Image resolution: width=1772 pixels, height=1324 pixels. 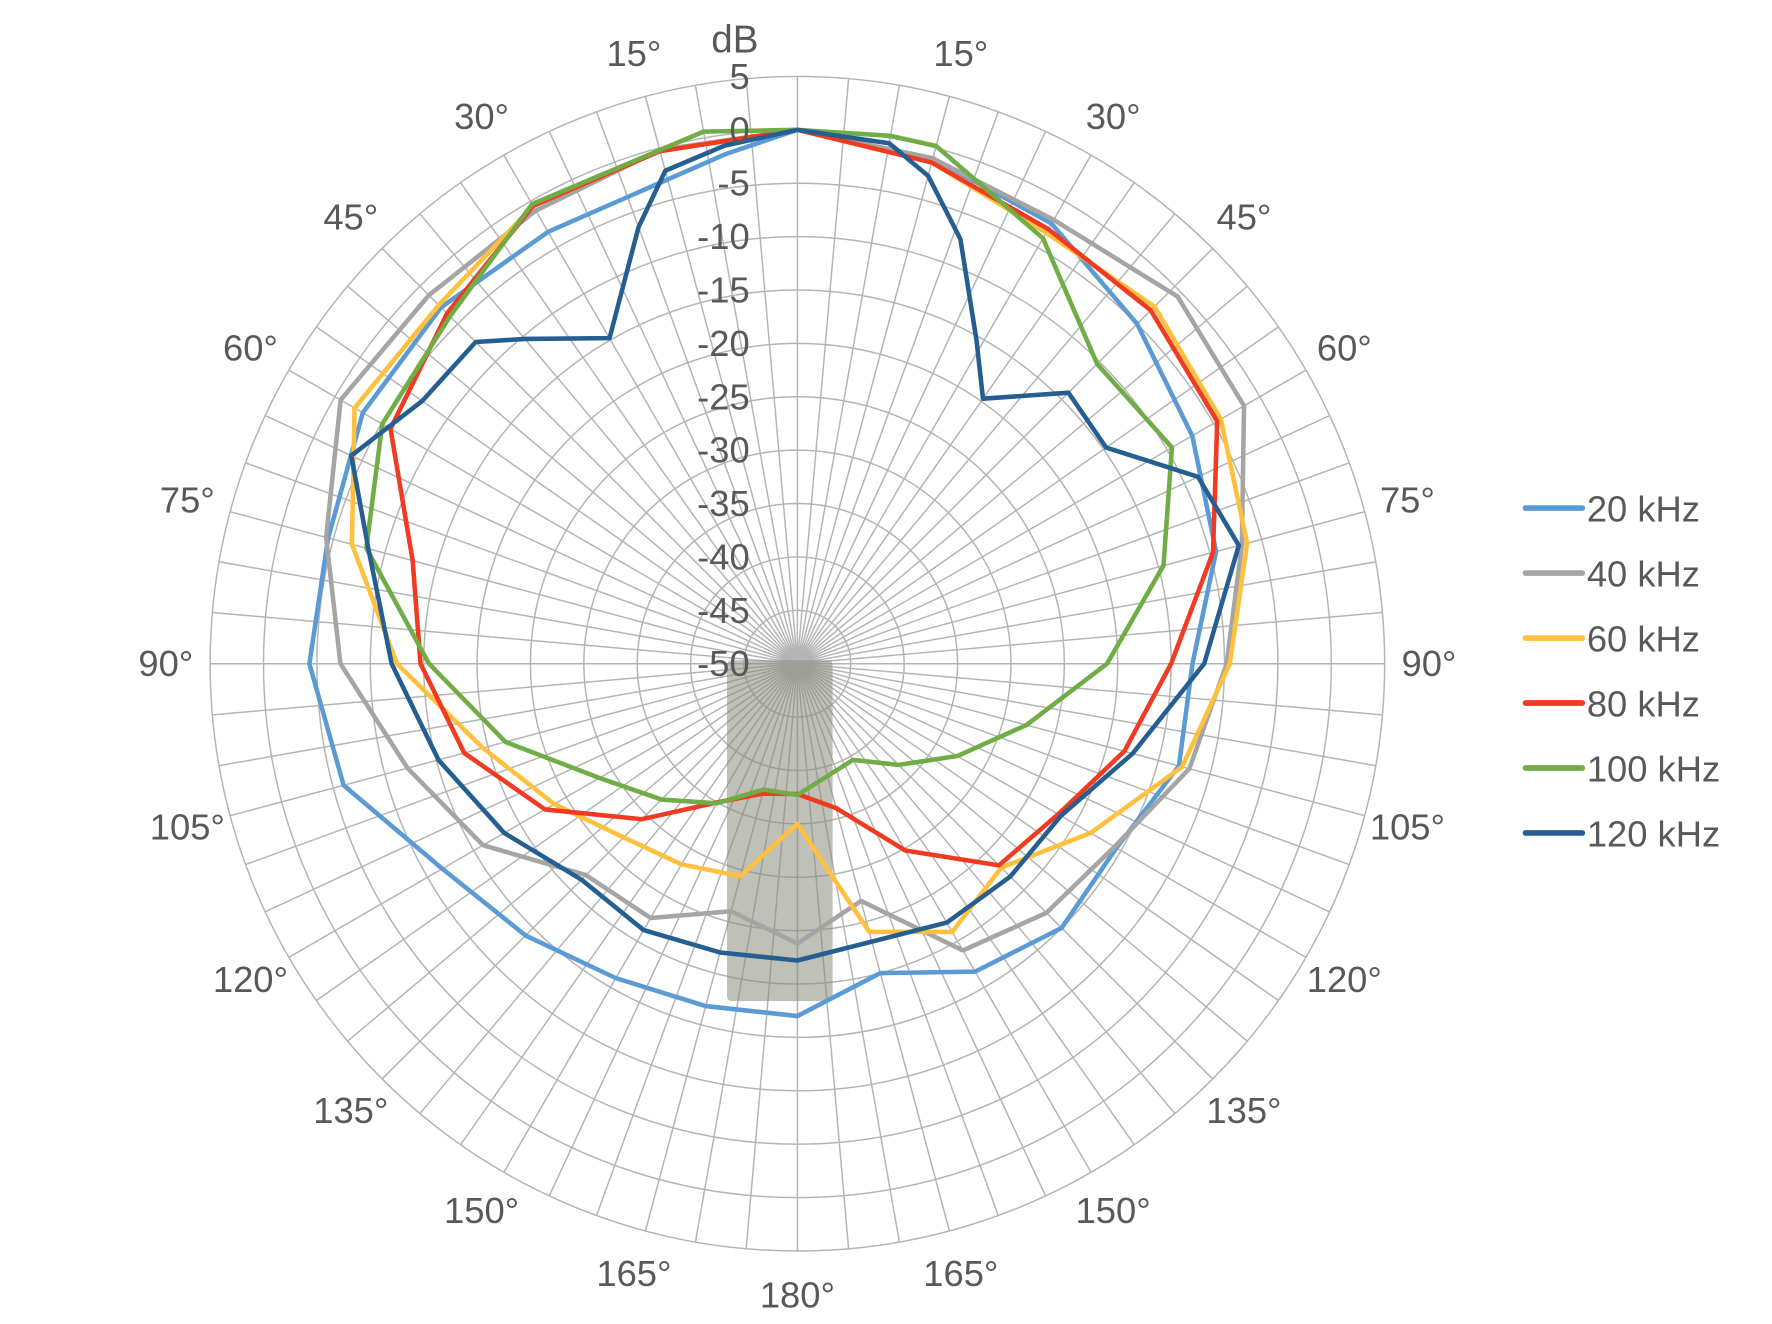 I want to click on radial-tick-label: -35, so click(x=723, y=503).